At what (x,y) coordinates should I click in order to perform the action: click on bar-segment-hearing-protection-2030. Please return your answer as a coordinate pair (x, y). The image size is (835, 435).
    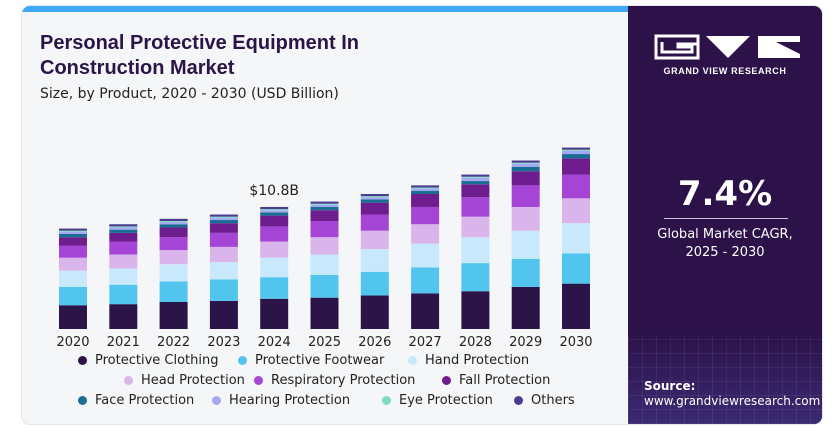
    Looking at the image, I should click on (576, 152).